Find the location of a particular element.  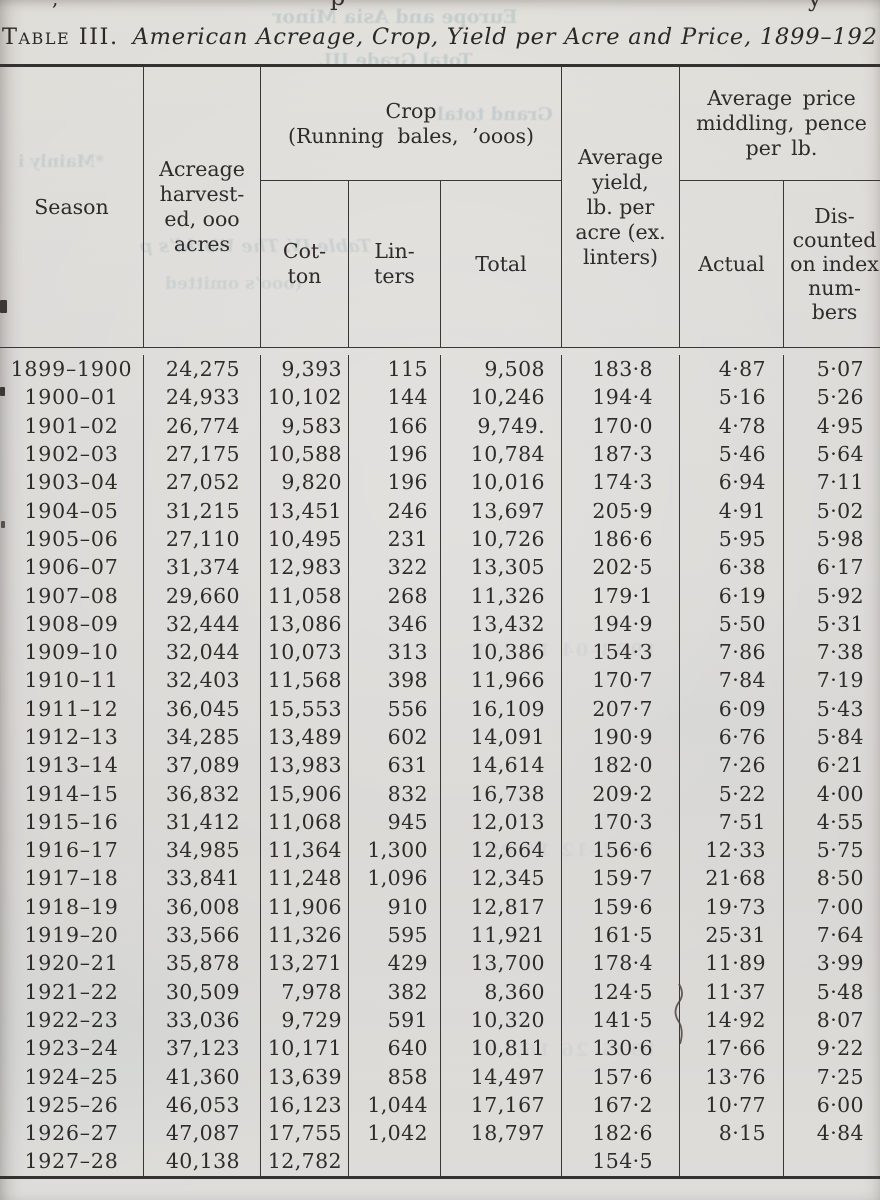

cell-yield: 154·5 is located at coordinates (621, 1161).